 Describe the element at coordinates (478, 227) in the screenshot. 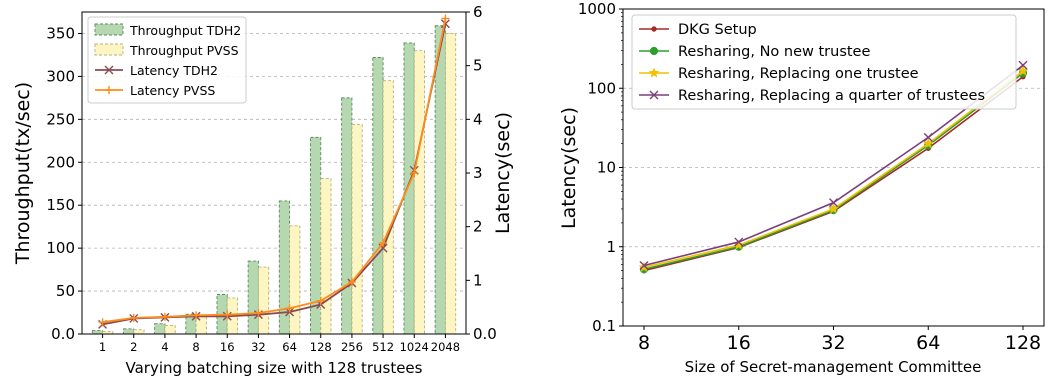

I see `left-y2-tick-label: 2` at that location.